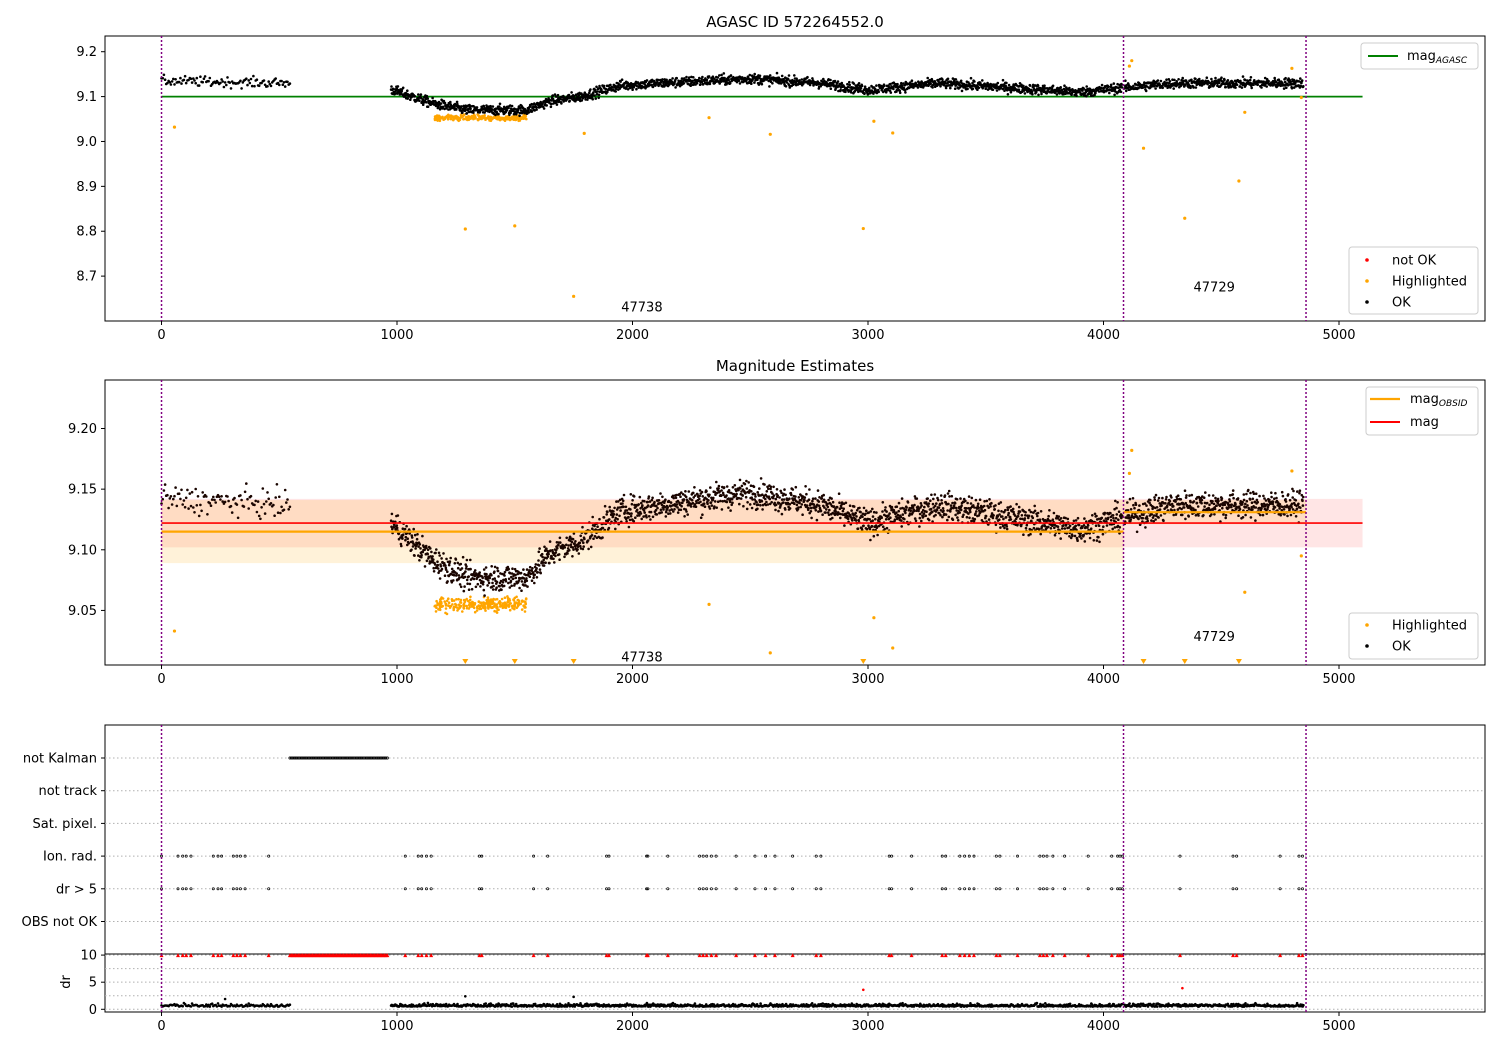 The height and width of the screenshot is (1050, 1500). Describe the element at coordinates (1103, 335) in the screenshot. I see `agasc-x-tick-label: 4000` at that location.